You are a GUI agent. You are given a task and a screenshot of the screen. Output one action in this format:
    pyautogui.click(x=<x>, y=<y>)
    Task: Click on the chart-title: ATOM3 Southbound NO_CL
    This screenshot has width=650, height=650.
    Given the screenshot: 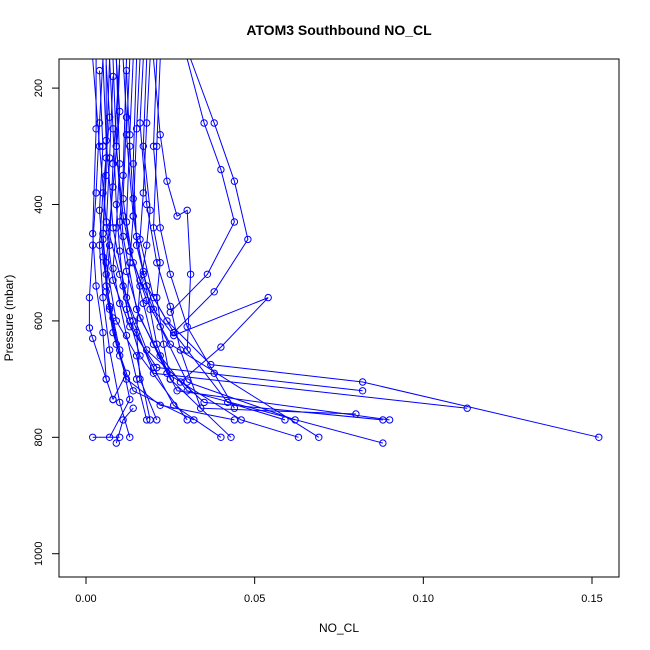 What is the action you would take?
    pyautogui.click(x=339, y=30)
    